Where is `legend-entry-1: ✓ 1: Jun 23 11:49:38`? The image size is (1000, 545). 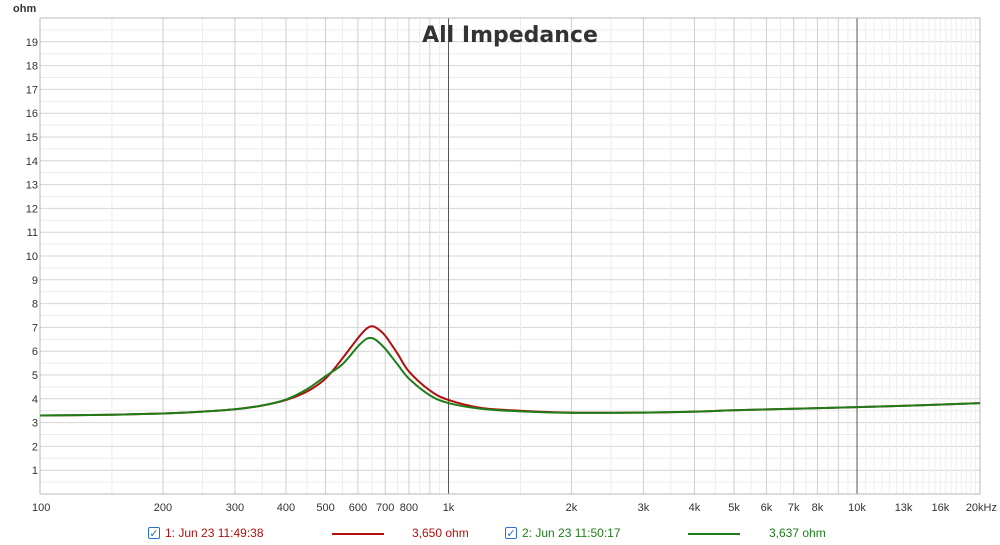 legend-entry-1: ✓ 1: Jun 23 11:49:38 is located at coordinates (206, 533).